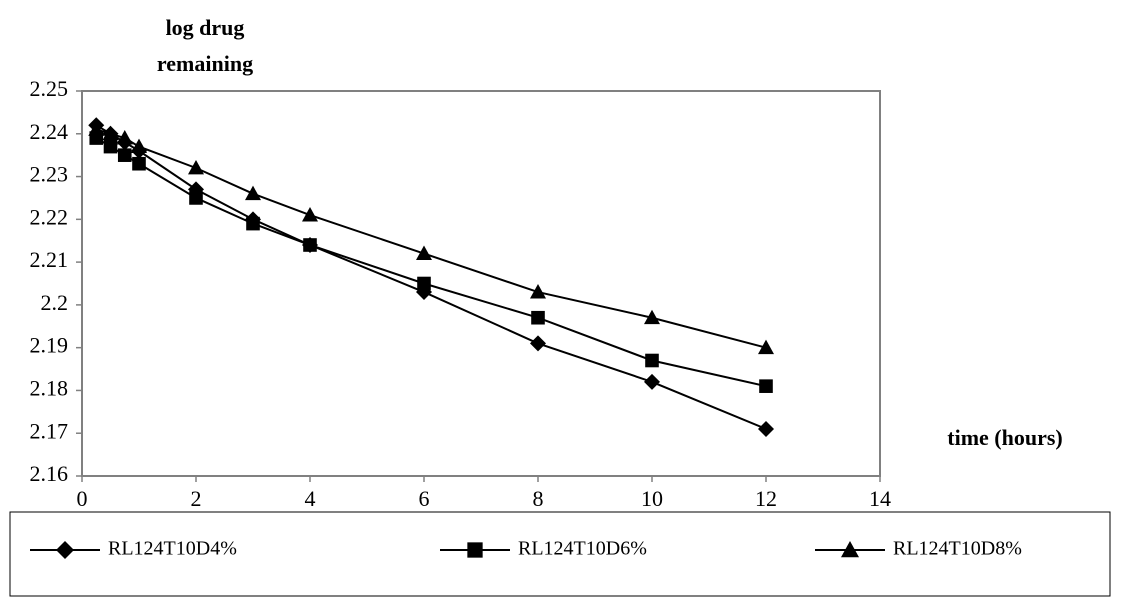 This screenshot has width=1122, height=602. Describe the element at coordinates (49, 174) in the screenshot. I see `y-tick-label: 2.23` at that location.